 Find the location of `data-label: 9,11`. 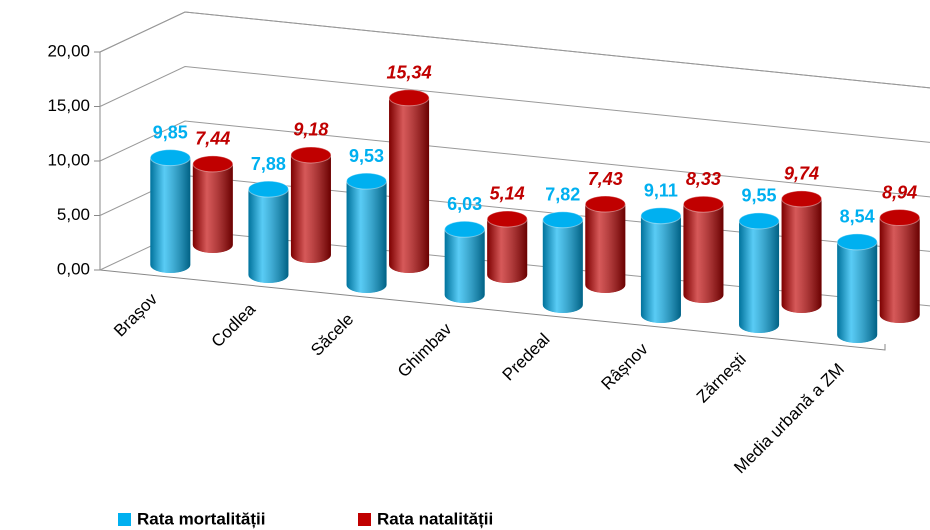

data-label: 9,11 is located at coordinates (661, 190).